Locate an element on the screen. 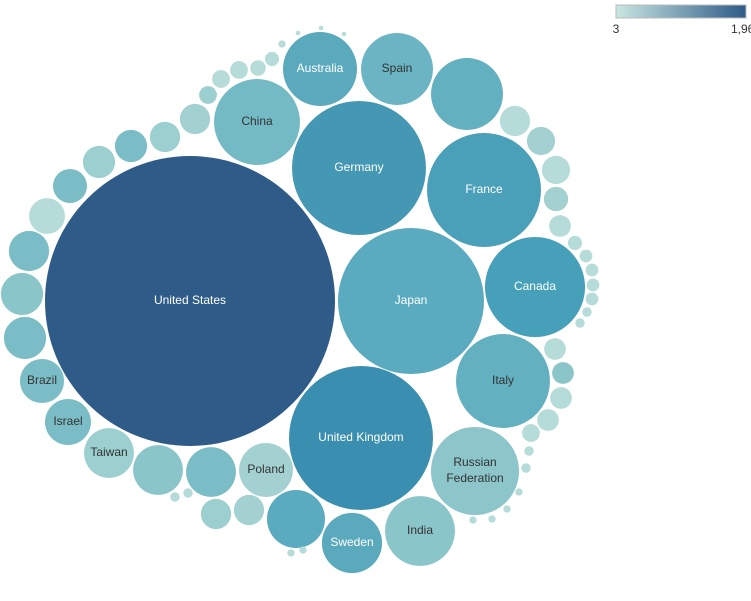  bubble-label: Israel is located at coordinates (67, 421).